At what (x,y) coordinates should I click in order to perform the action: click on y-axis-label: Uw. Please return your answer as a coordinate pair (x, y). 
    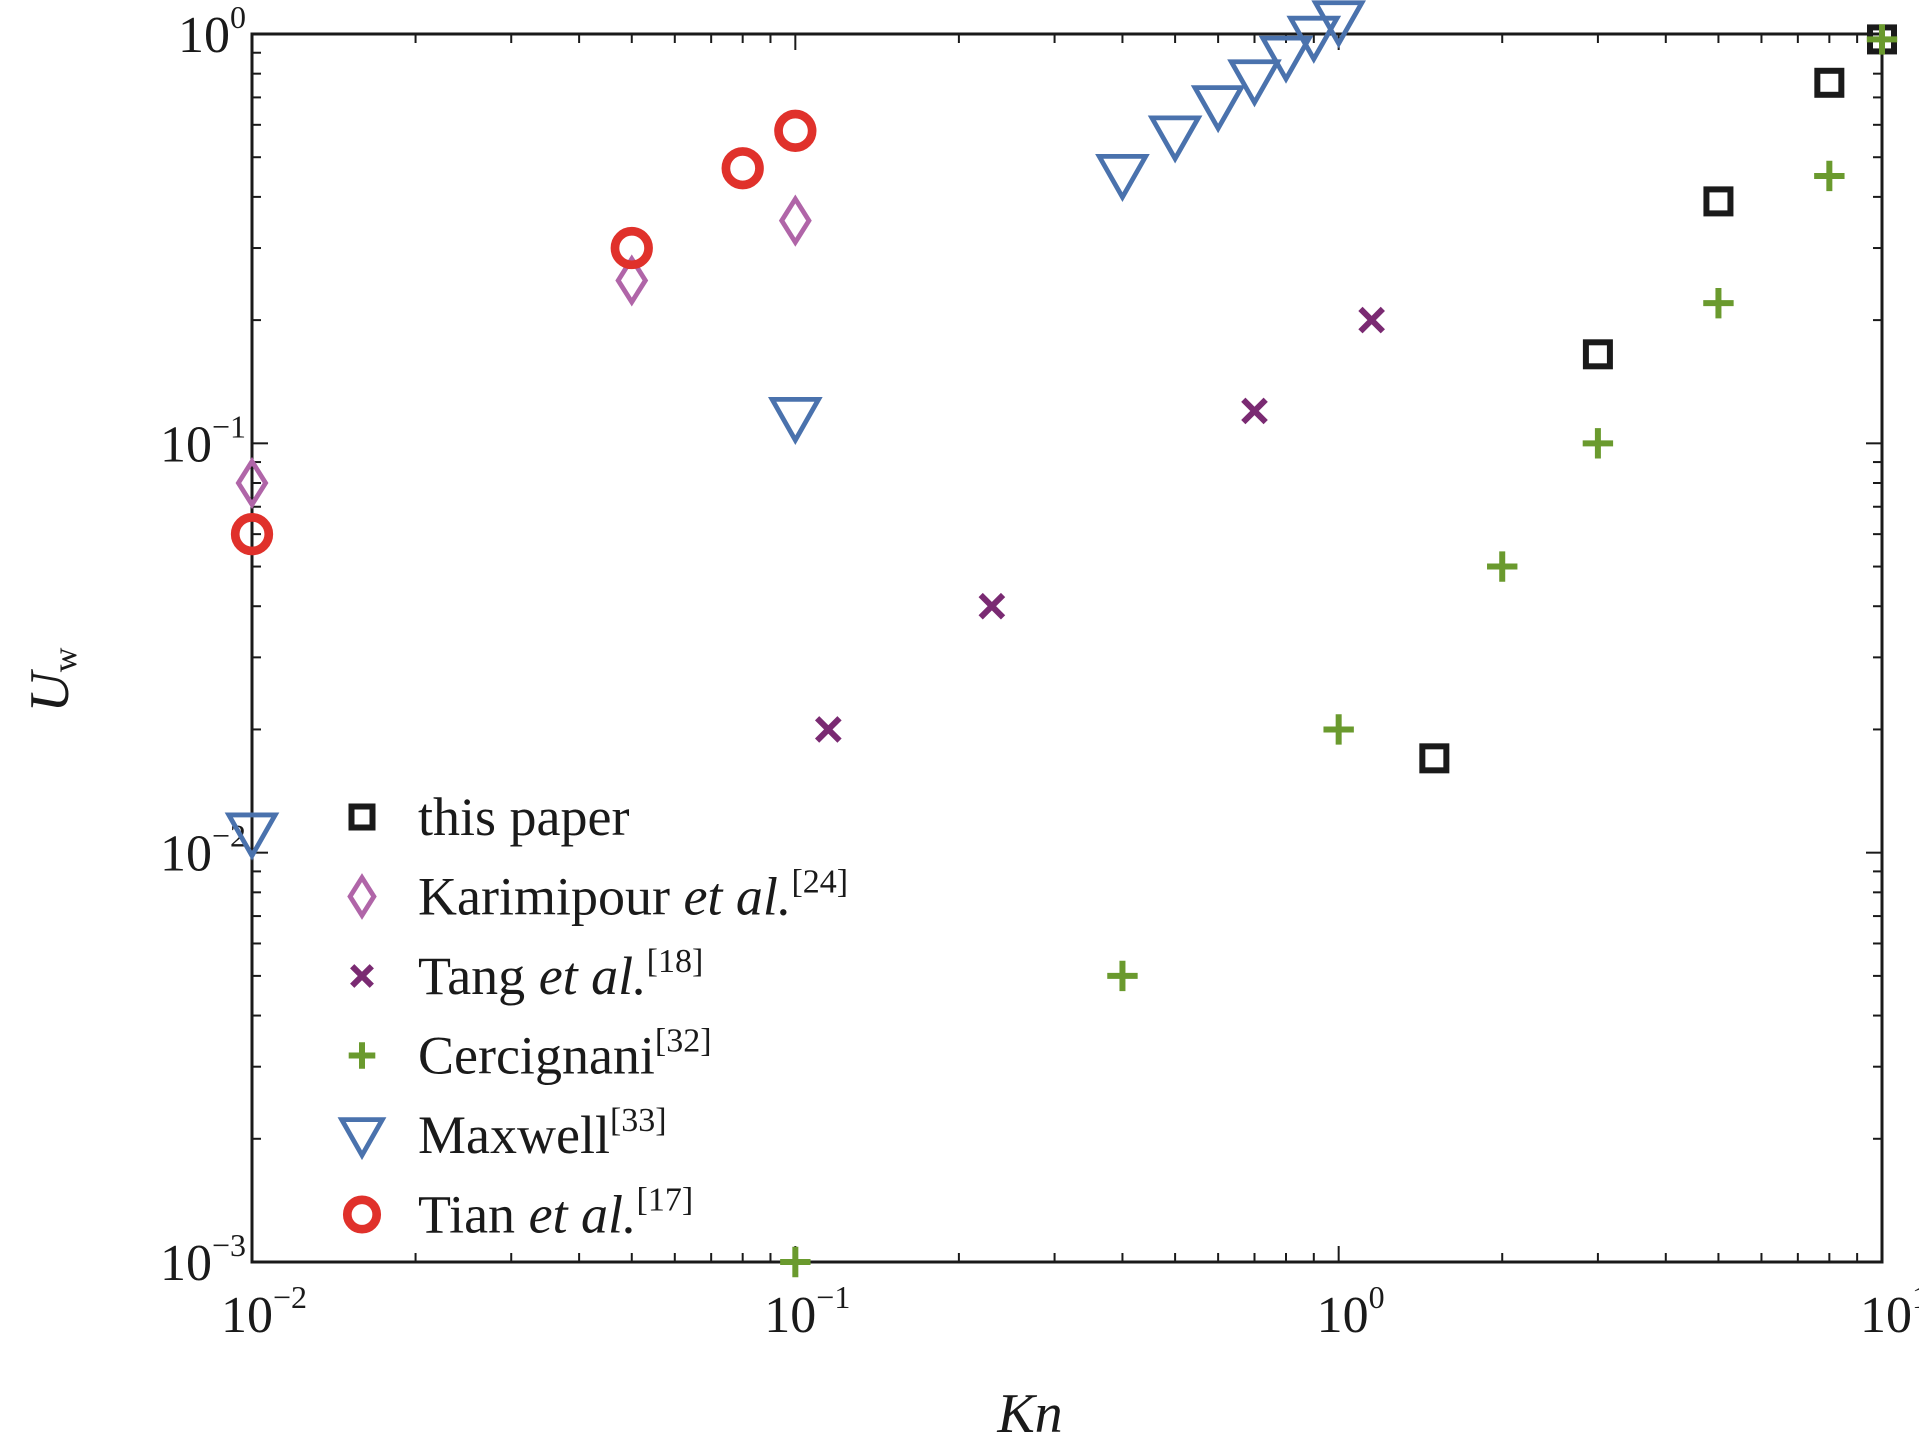
    Looking at the image, I should click on (51, 679).